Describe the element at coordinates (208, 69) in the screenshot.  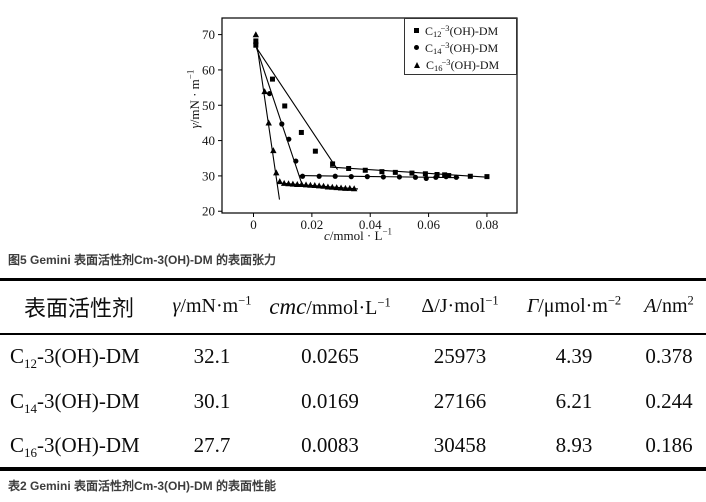
I see `y-tick-label: 60` at that location.